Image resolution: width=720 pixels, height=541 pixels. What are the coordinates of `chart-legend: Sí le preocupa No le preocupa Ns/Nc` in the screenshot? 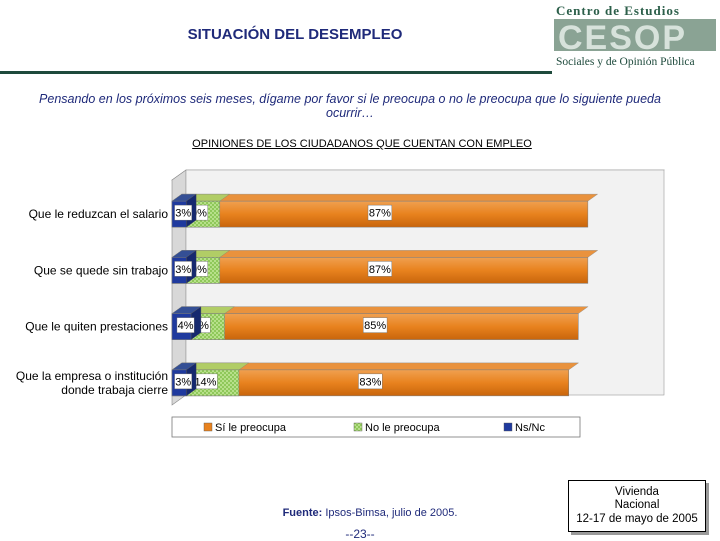 It's located at (376, 427).